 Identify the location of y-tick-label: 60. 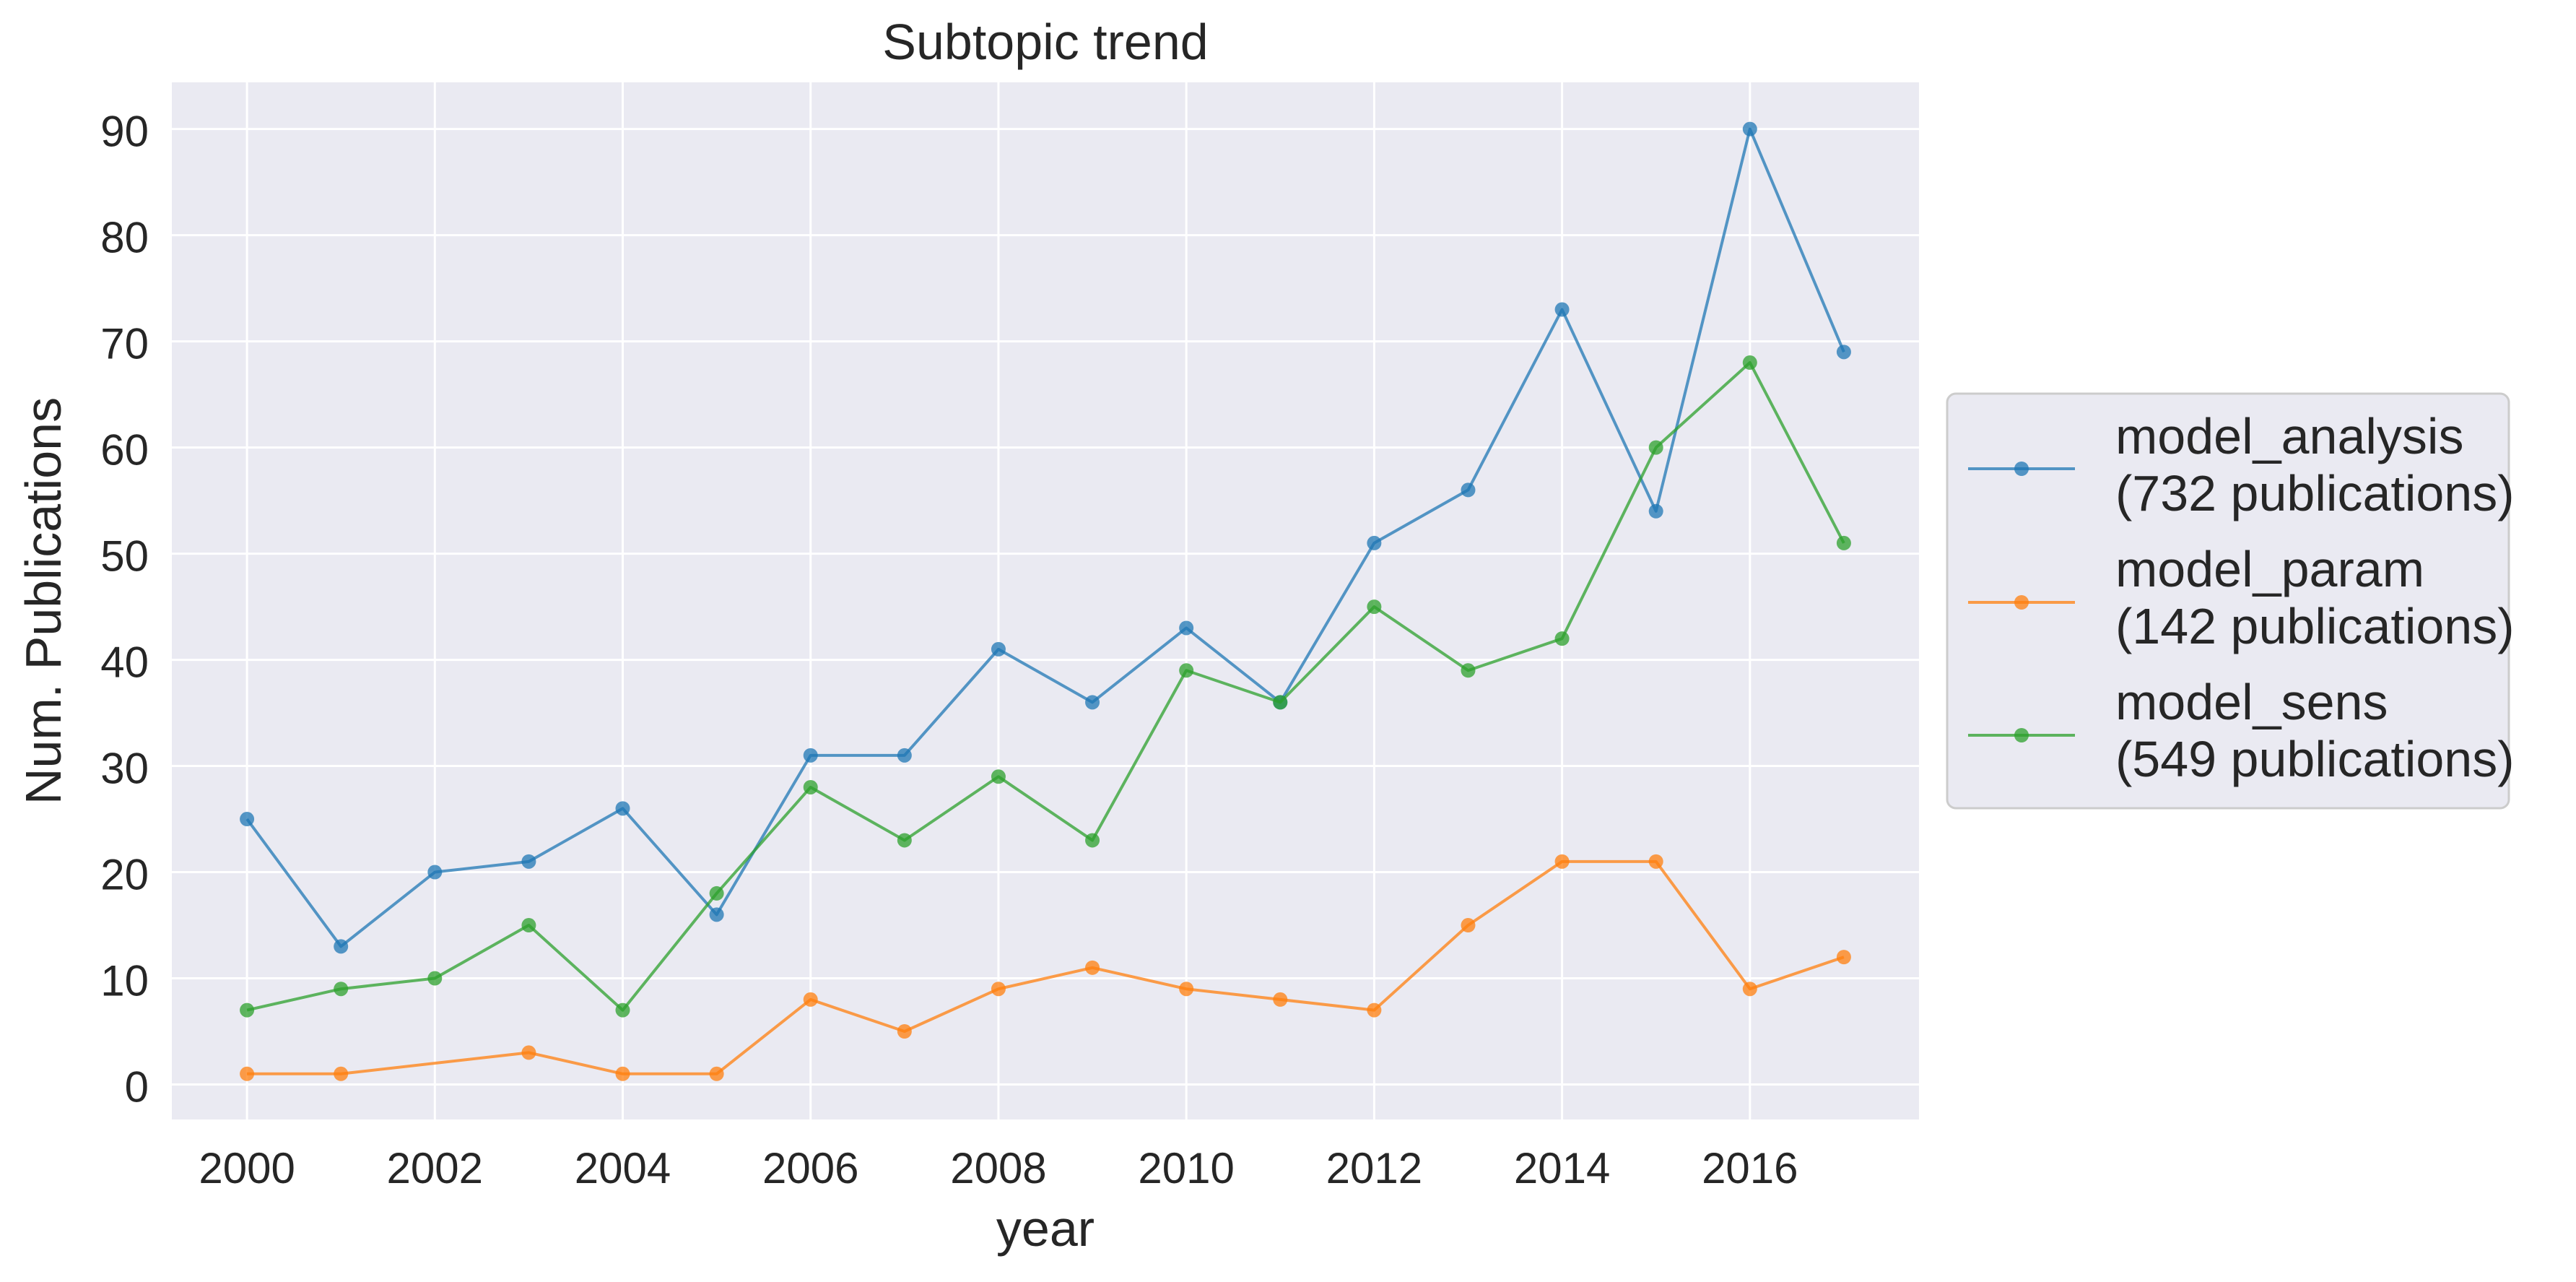
(124, 450).